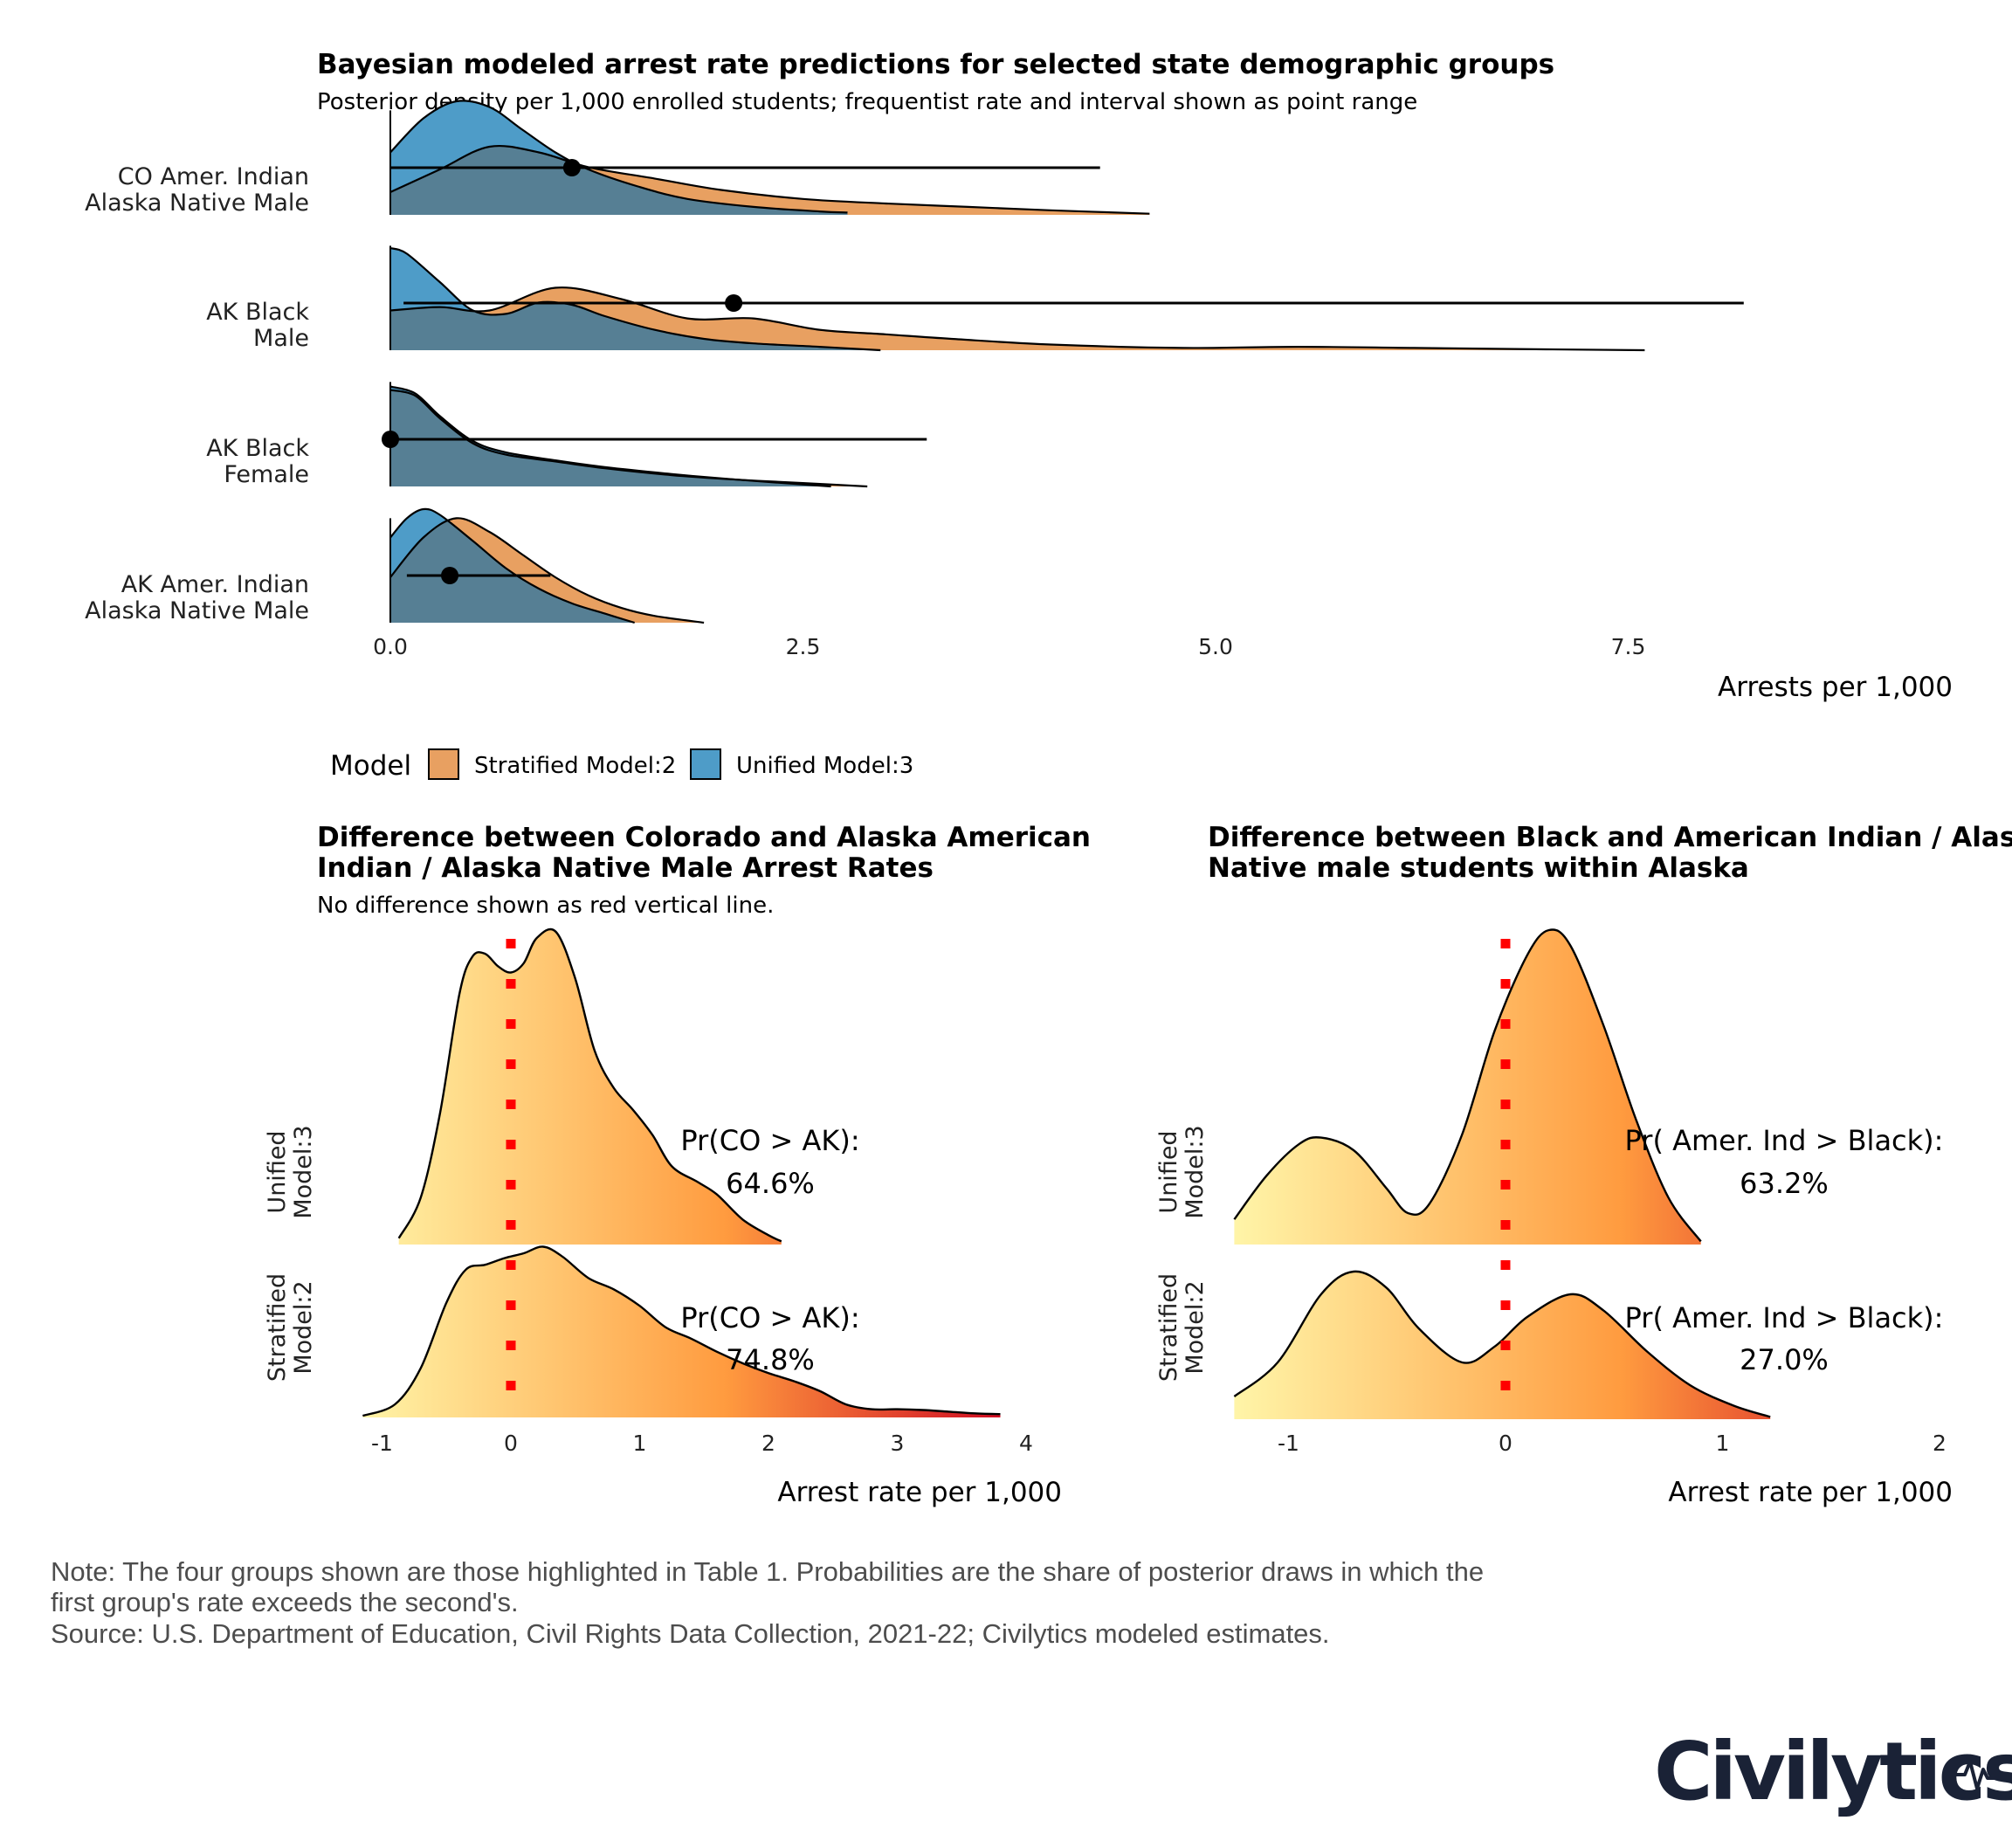 The width and height of the screenshot is (2012, 1848). I want to click on x-tick-label: 4, so click(1026, 1444).